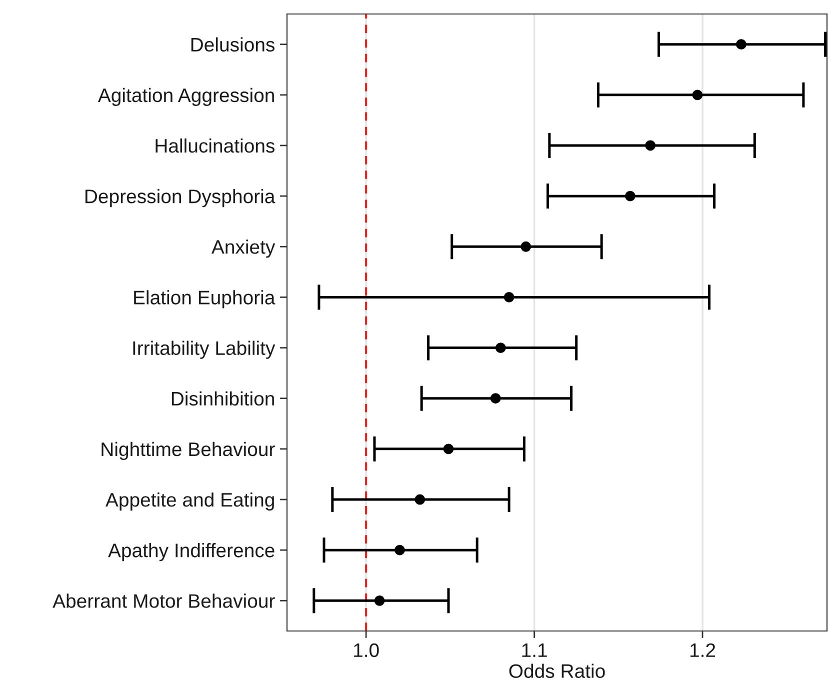  What do you see at coordinates (186, 97) in the screenshot?
I see `y-tick-label: Agitation Aggression` at bounding box center [186, 97].